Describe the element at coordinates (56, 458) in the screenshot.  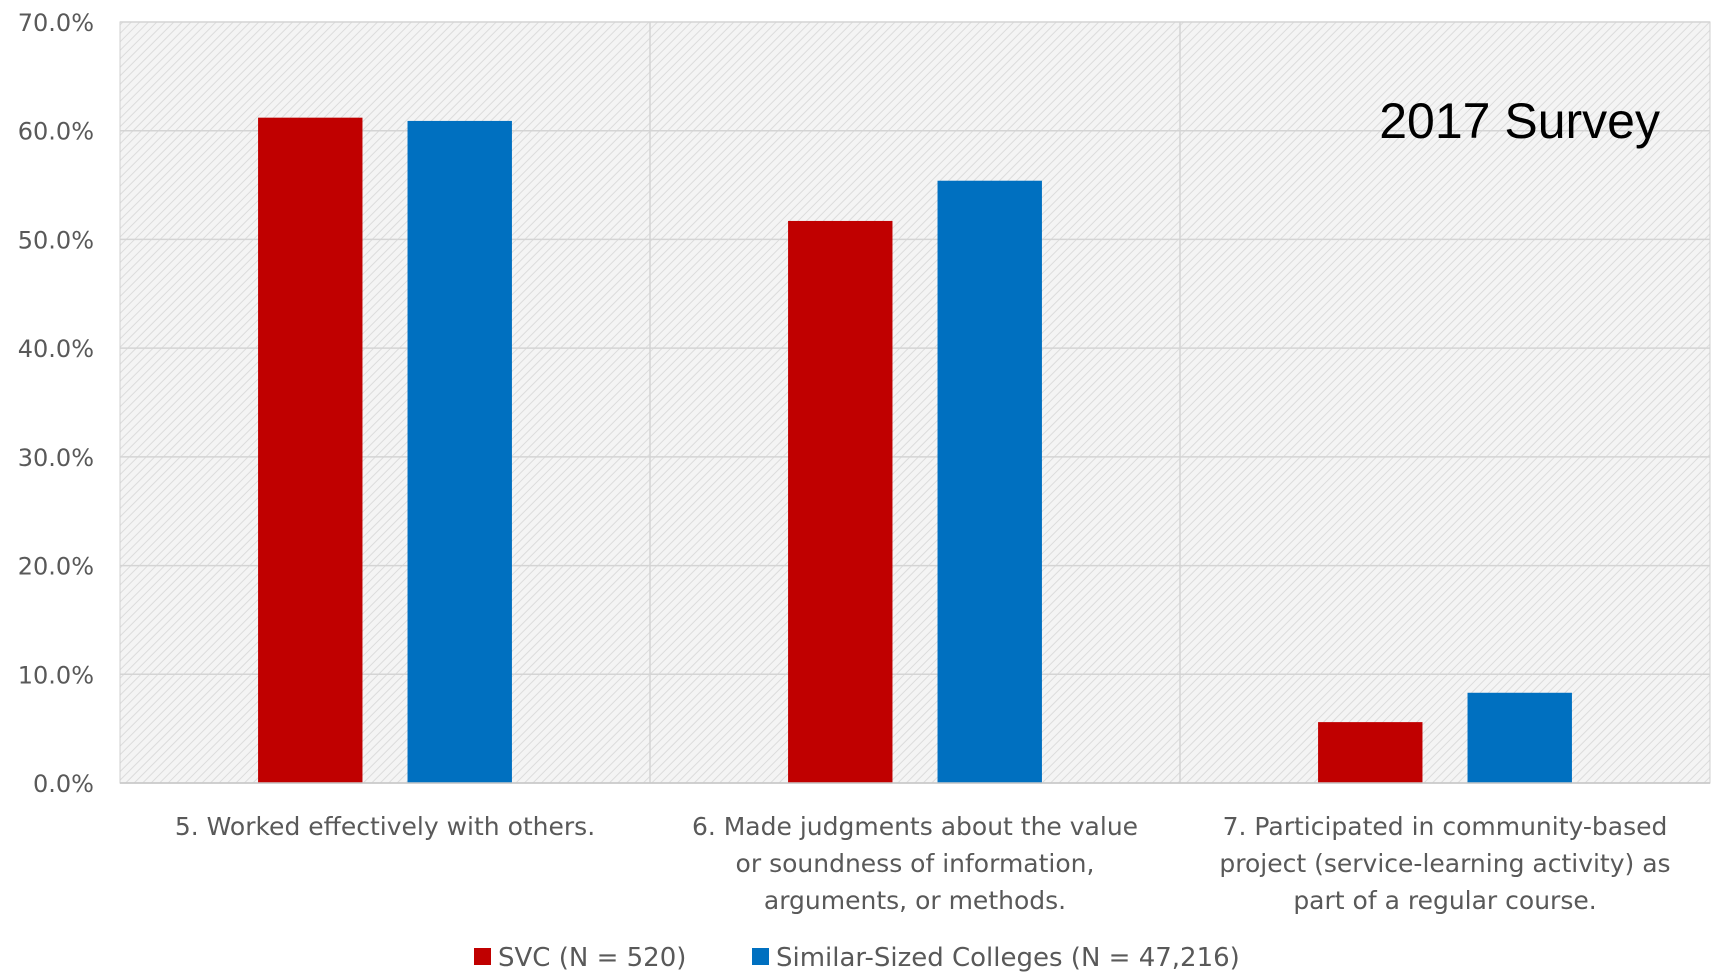
I see `y-tick-label: 30.0%` at that location.